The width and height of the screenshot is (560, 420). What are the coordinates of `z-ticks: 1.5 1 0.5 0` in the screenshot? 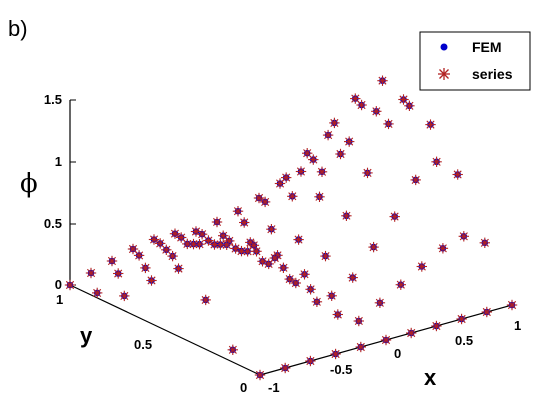 It's located at (60, 192).